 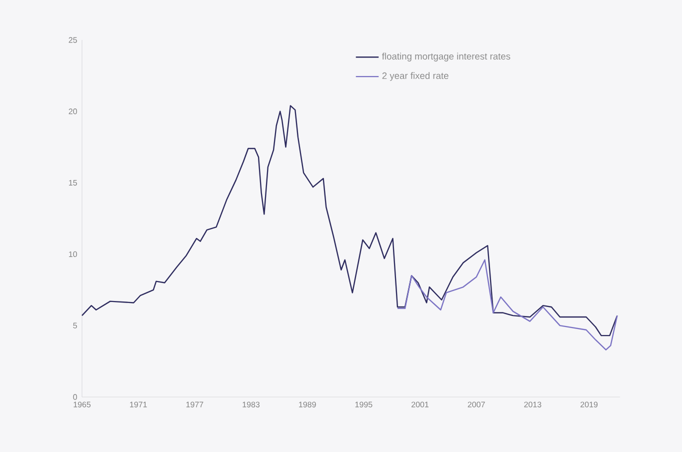 What do you see at coordinates (75, 325) in the screenshot?
I see `y-tick-label: 5` at bounding box center [75, 325].